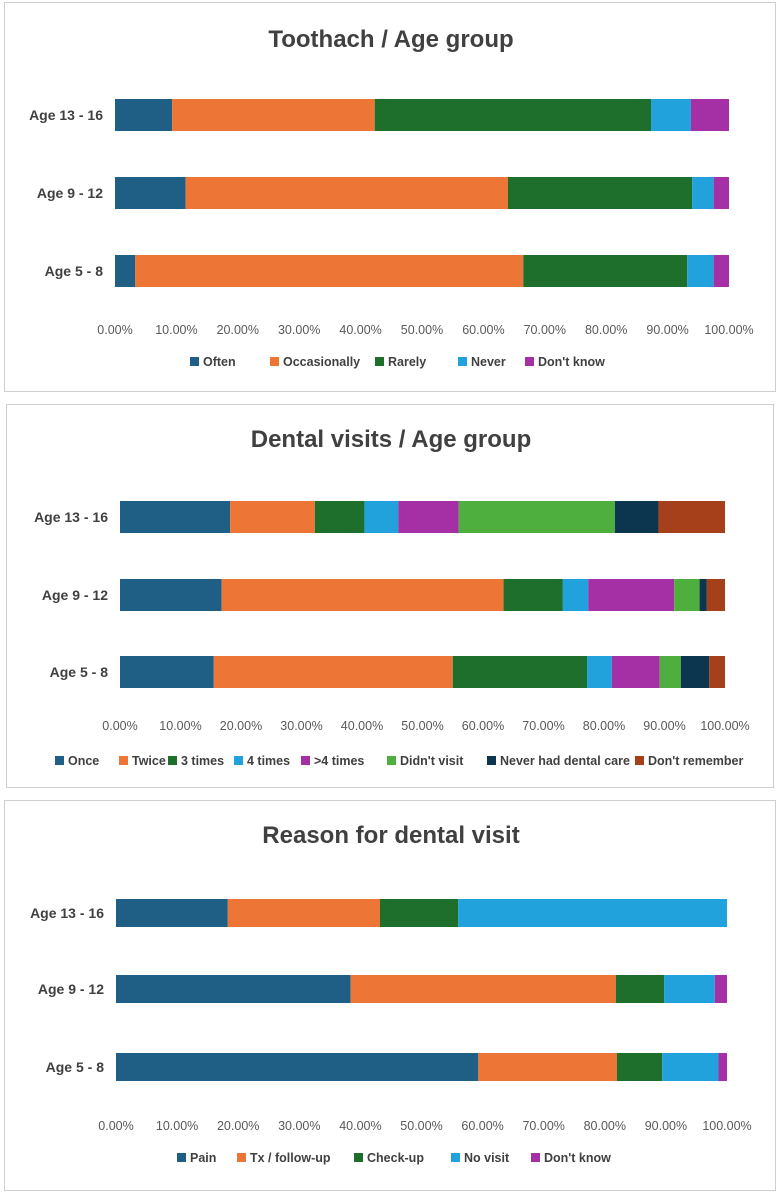 This screenshot has height=1195, width=781. What do you see at coordinates (407, 362) in the screenshot?
I see `legend-label: Rarely` at bounding box center [407, 362].